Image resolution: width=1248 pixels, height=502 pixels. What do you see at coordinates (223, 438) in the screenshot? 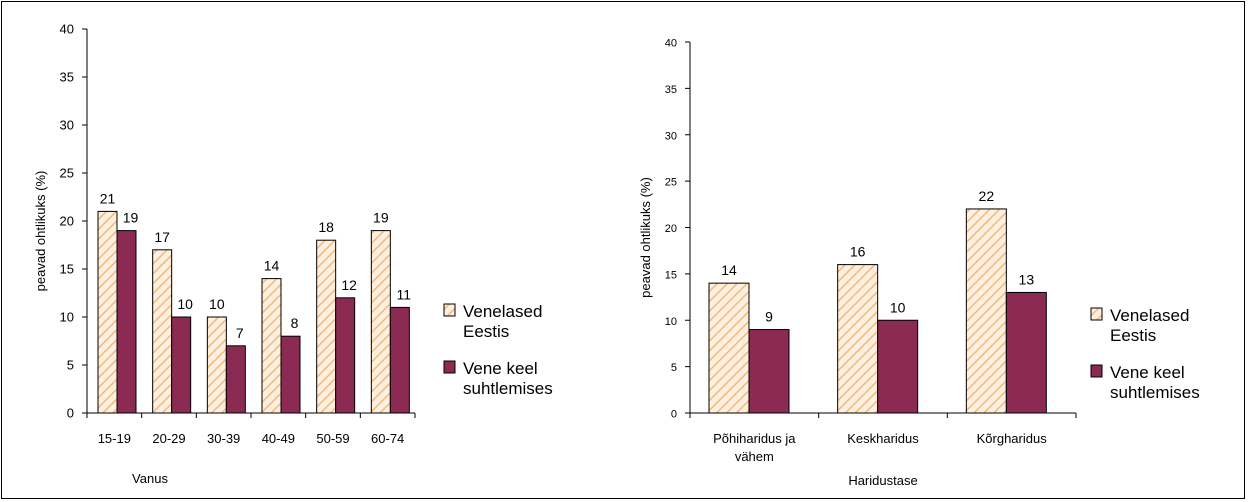
I see `x-tick-label: 30-39` at bounding box center [223, 438].